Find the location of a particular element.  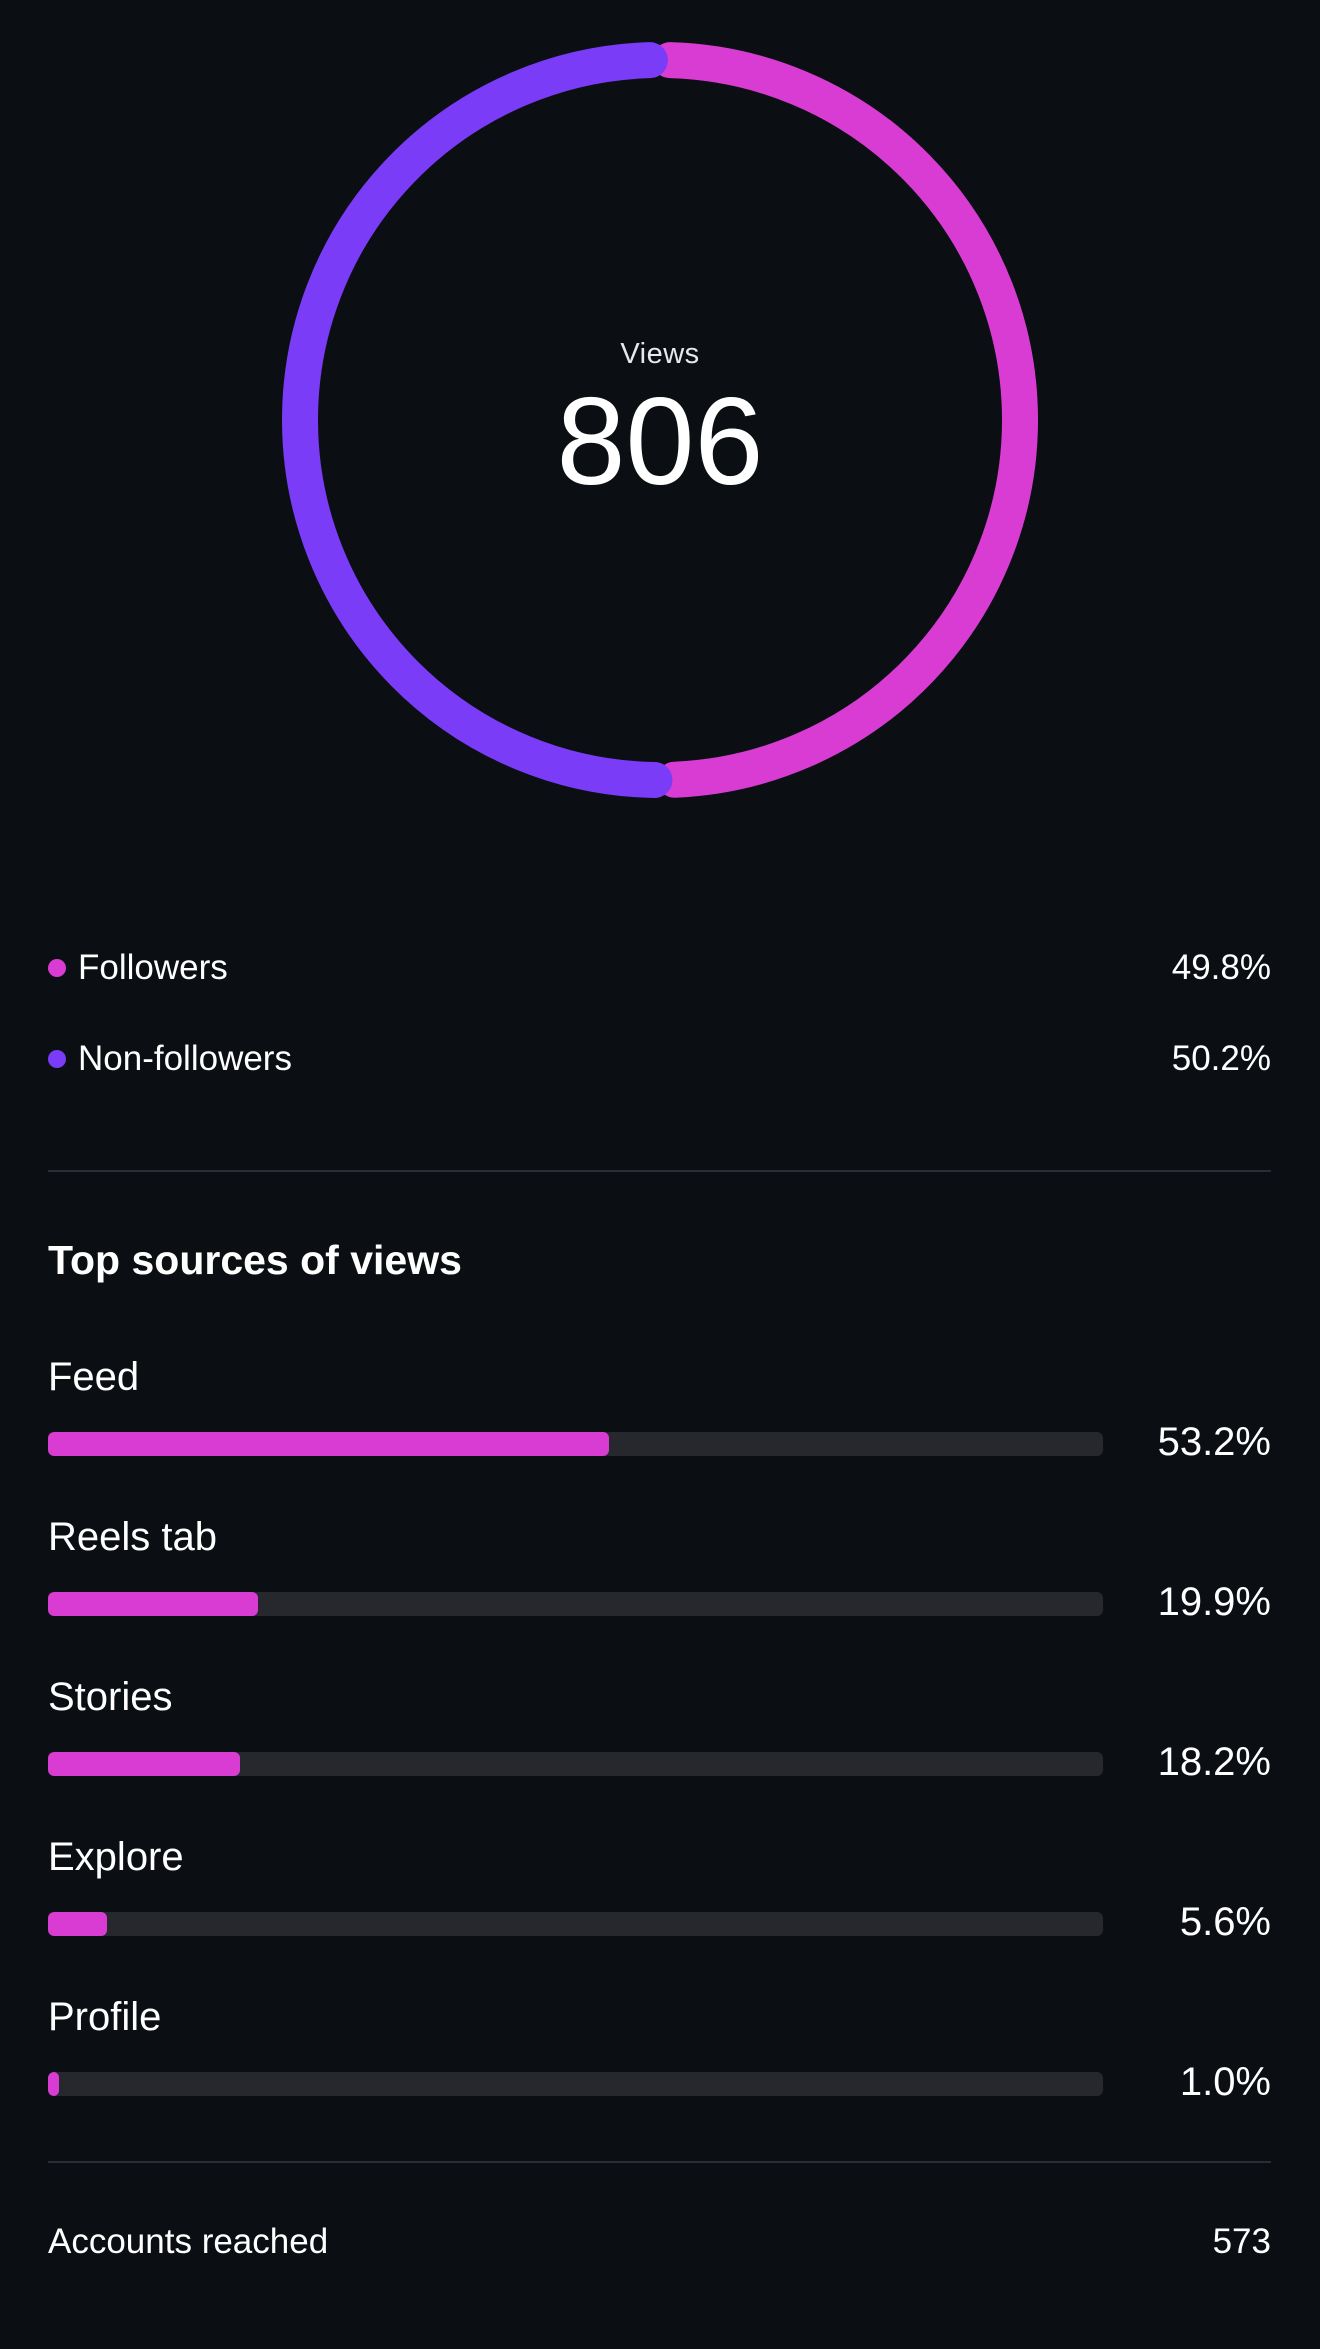

donut-segment-followers is located at coordinates (845, 420).